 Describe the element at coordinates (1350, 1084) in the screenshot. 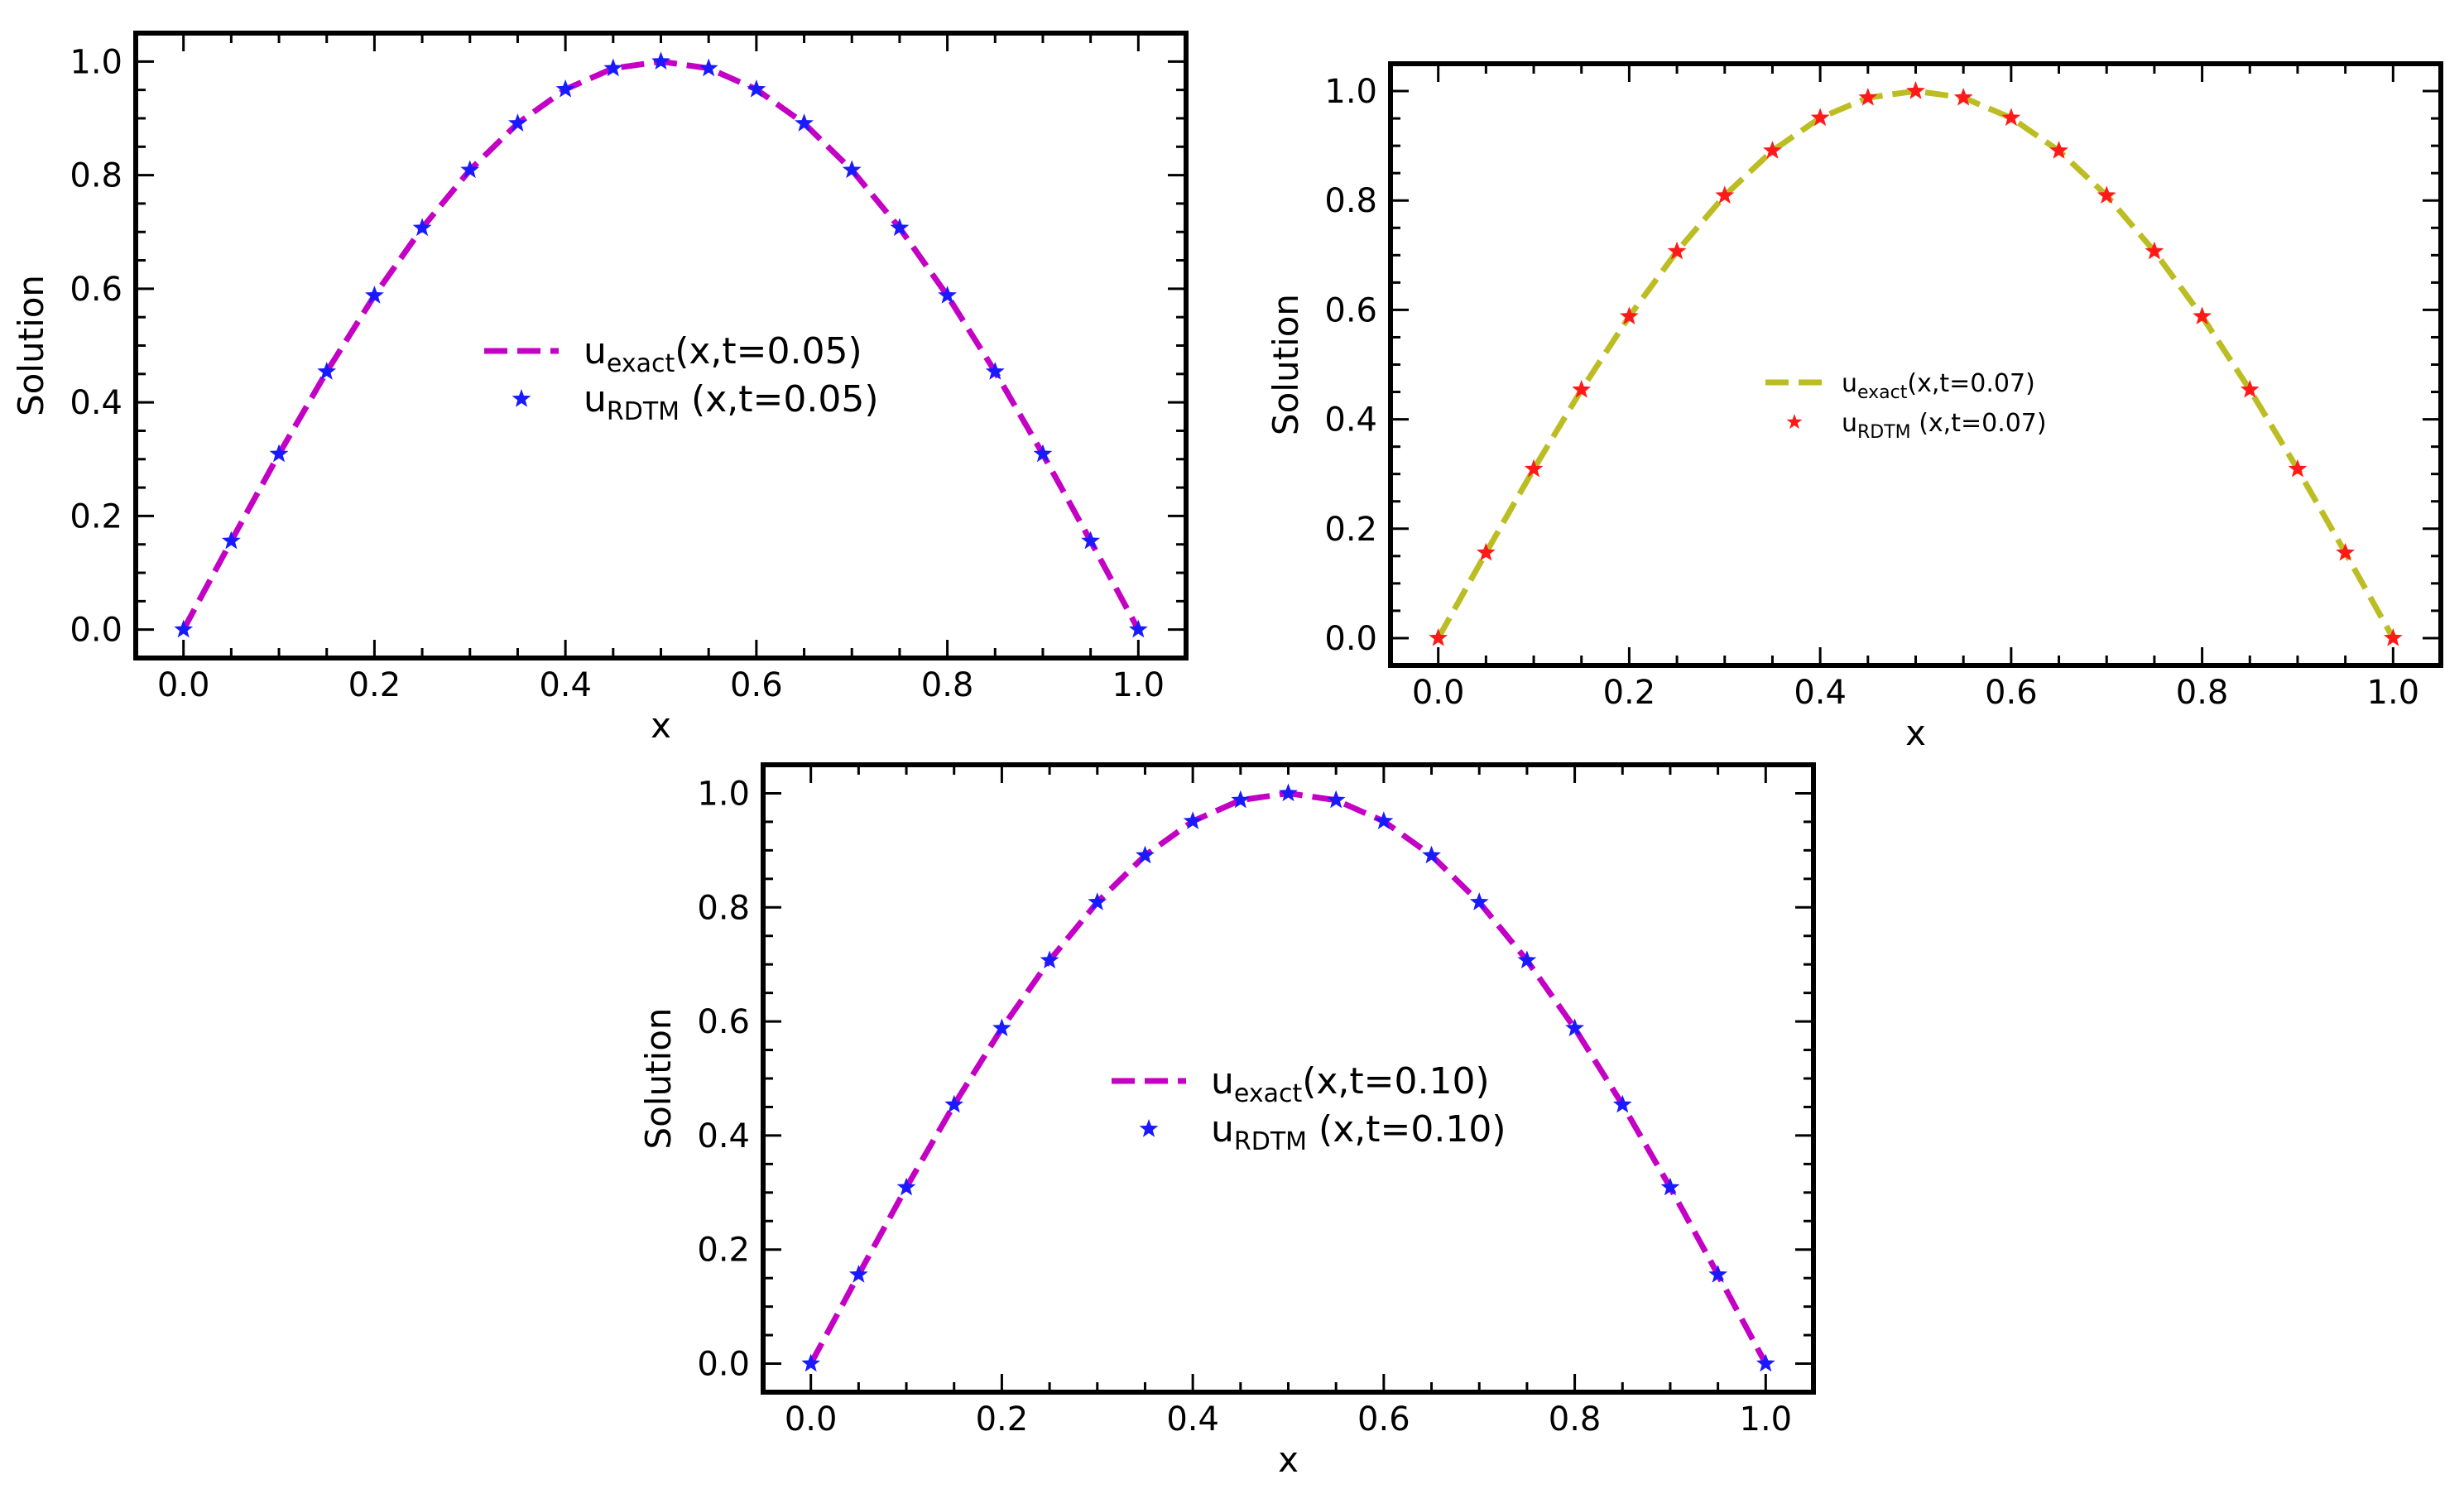

I see `legend-label: uexact(x,t=0.10)` at that location.